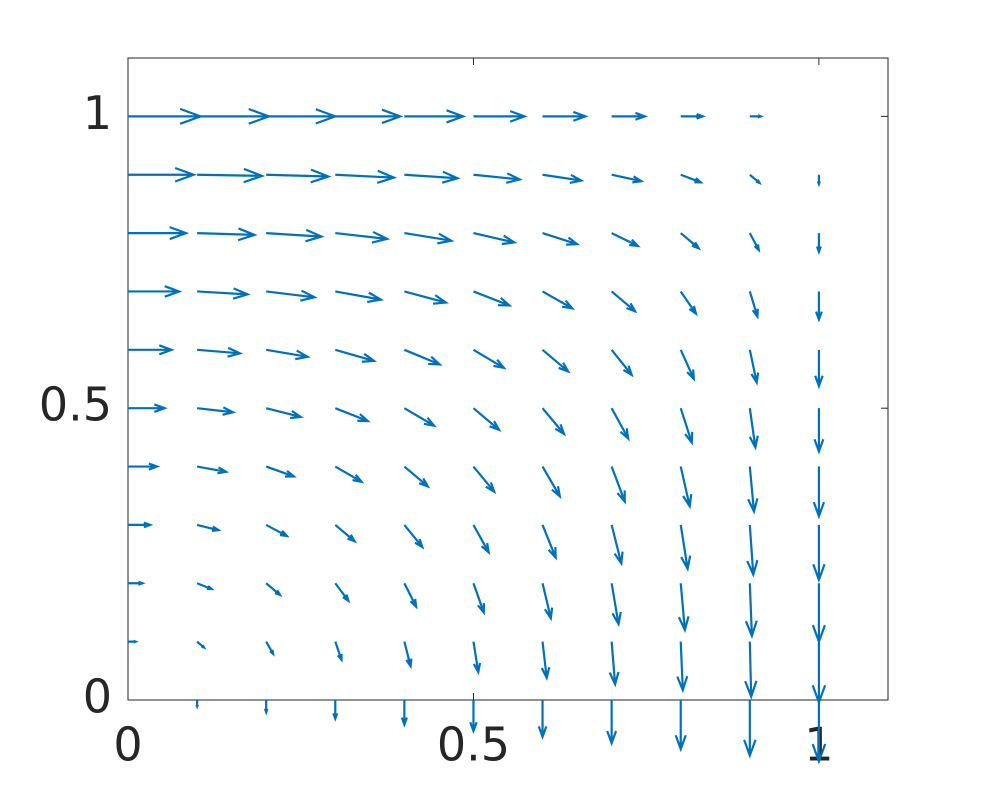  I want to click on x-tick-label: 0, so click(127, 745).